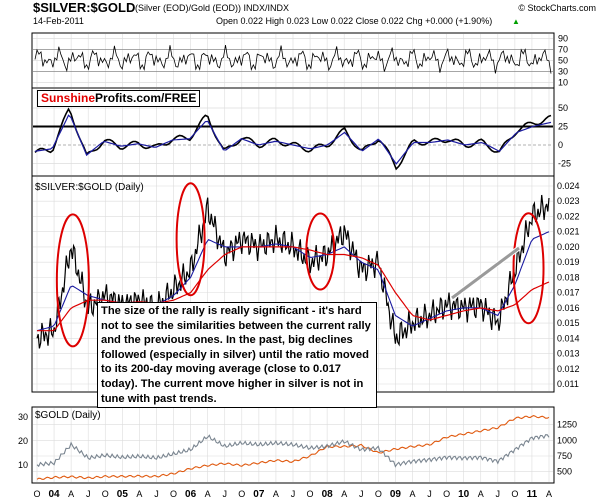 The width and height of the screenshot is (600, 500). I want to click on main-tick-label: 0.015, so click(568, 323).